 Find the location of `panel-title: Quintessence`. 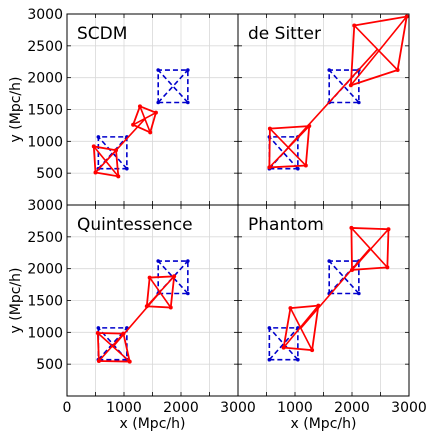

panel-title: Quintessence is located at coordinates (135, 225).